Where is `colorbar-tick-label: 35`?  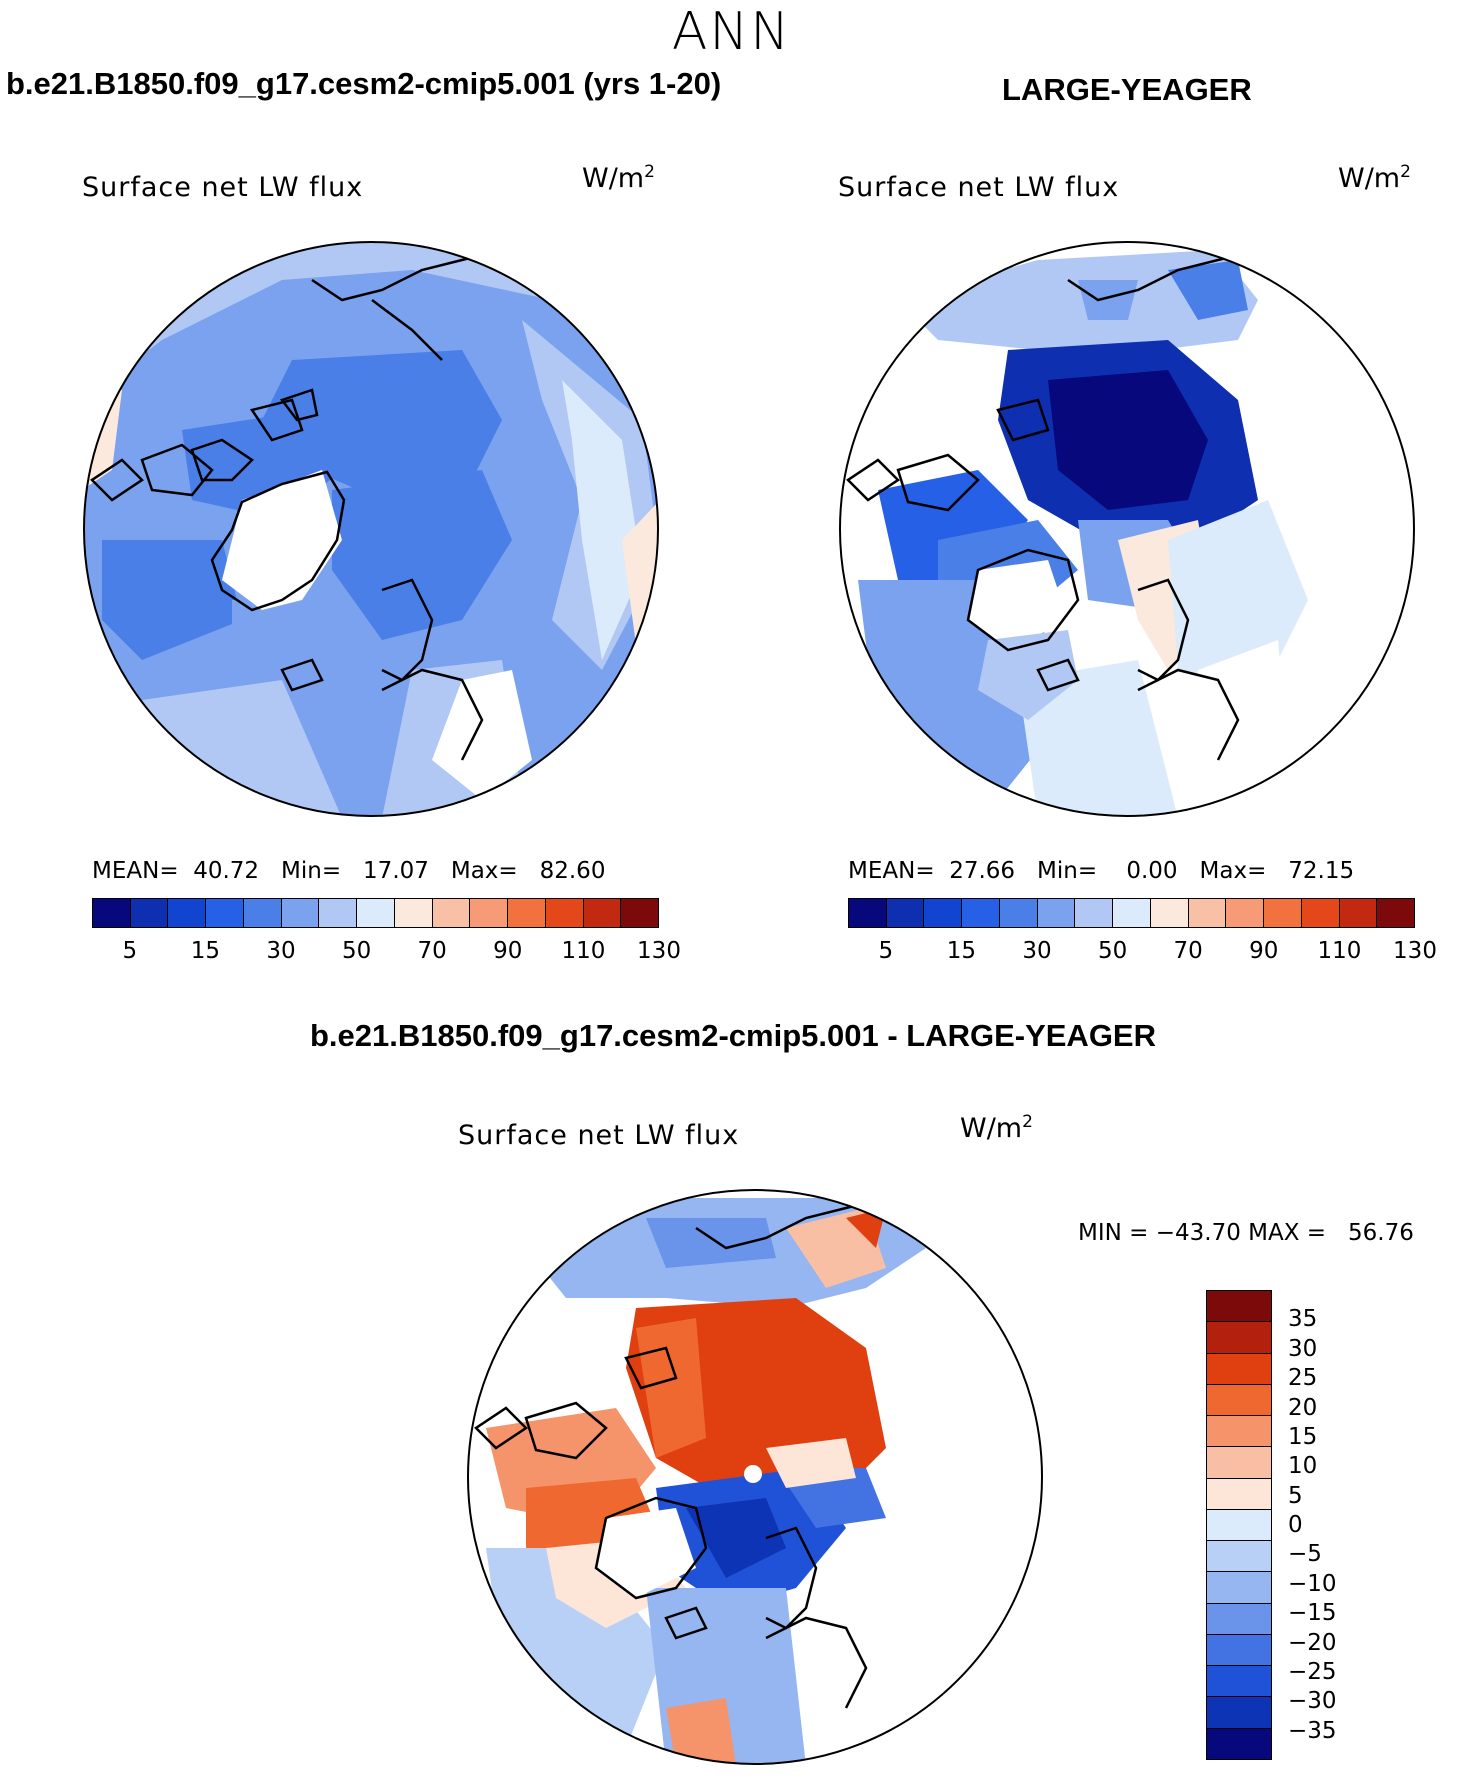
colorbar-tick-label: 35 is located at coordinates (1303, 1319).